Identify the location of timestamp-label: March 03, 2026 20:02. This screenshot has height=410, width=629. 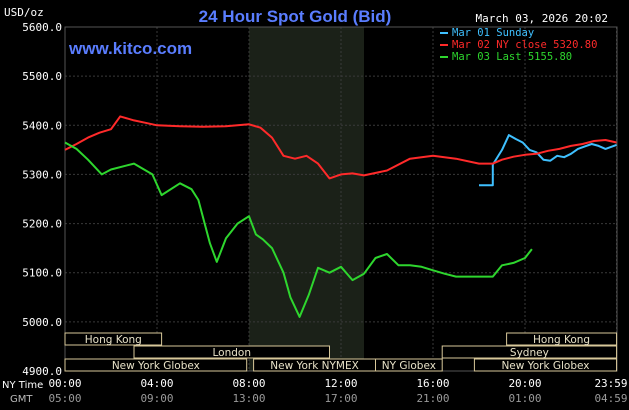
(542, 18).